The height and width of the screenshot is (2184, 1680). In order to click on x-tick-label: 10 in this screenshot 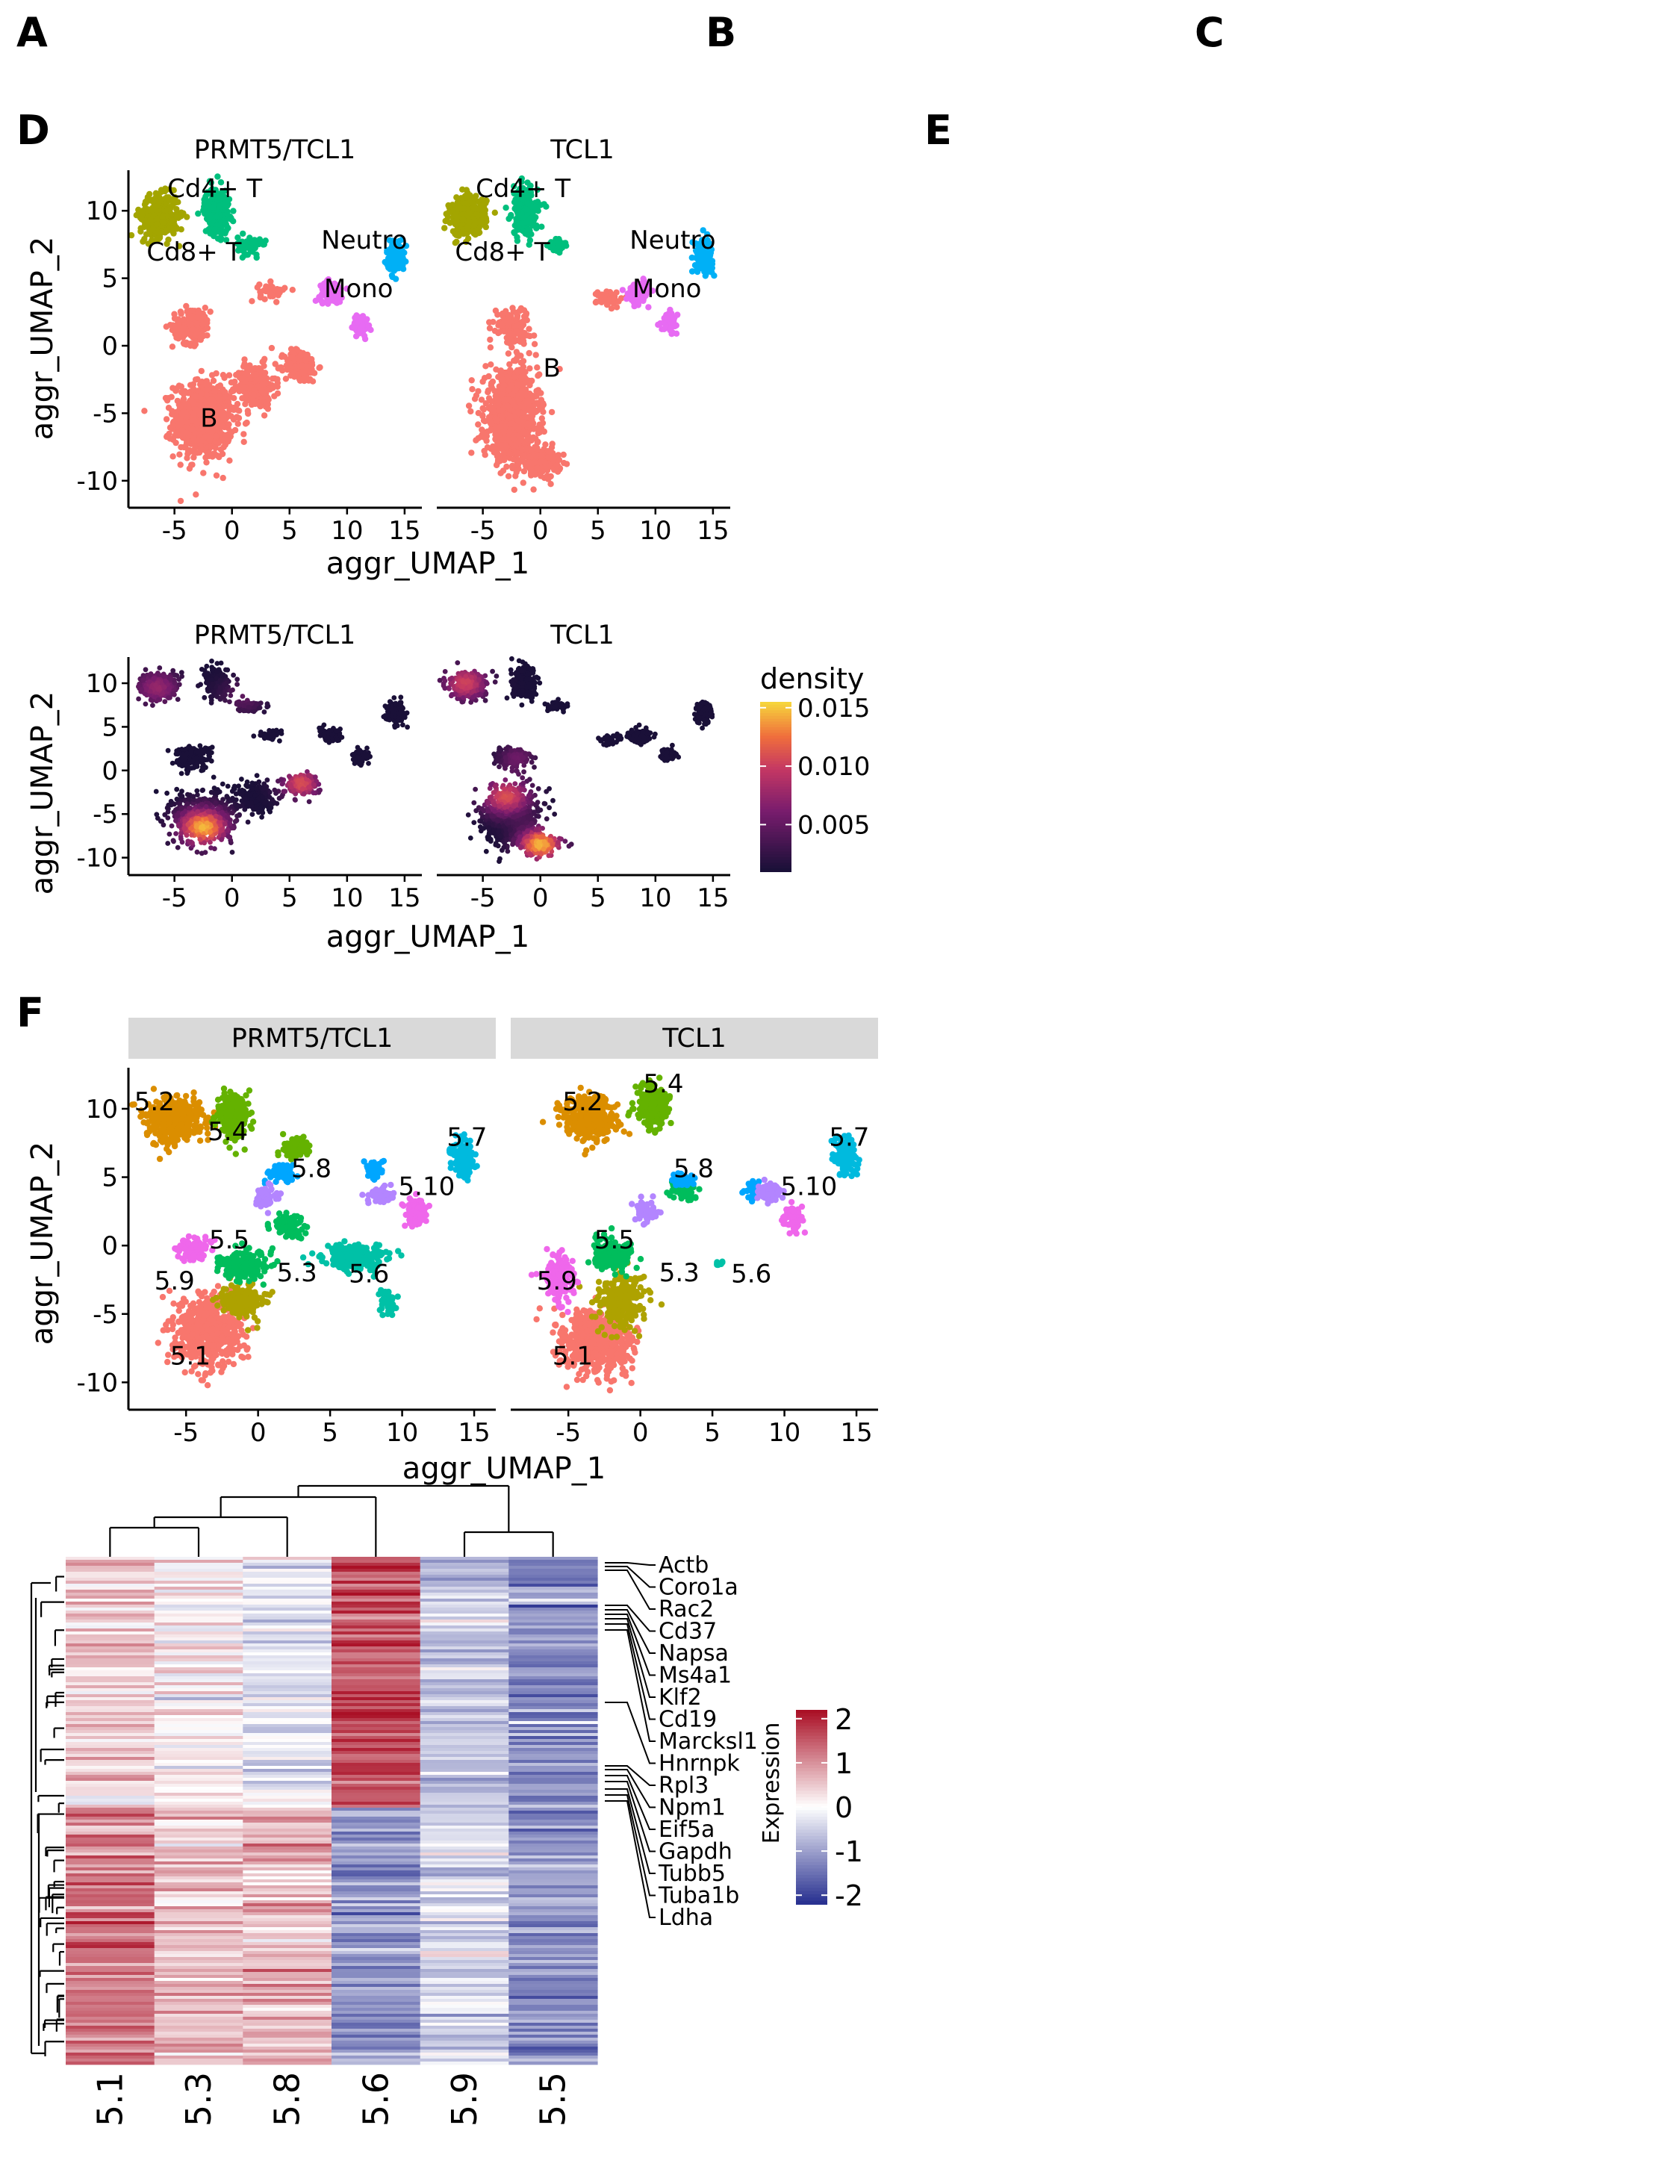, I will do `click(347, 531)`.